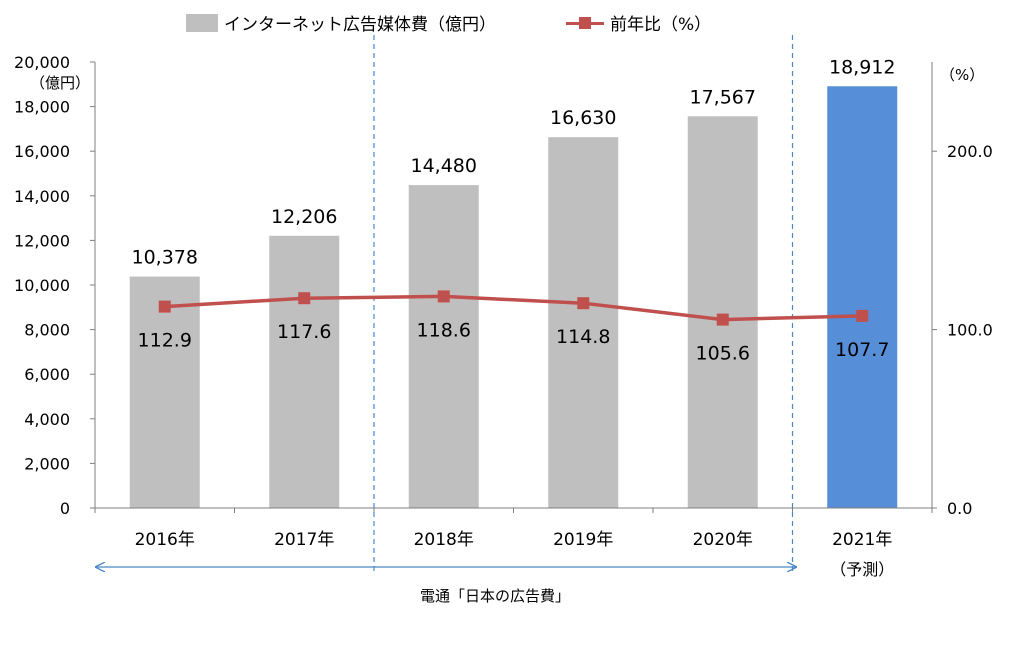 This screenshot has width=1024, height=648. What do you see at coordinates (304, 371) in the screenshot?
I see `bar-2017年` at bounding box center [304, 371].